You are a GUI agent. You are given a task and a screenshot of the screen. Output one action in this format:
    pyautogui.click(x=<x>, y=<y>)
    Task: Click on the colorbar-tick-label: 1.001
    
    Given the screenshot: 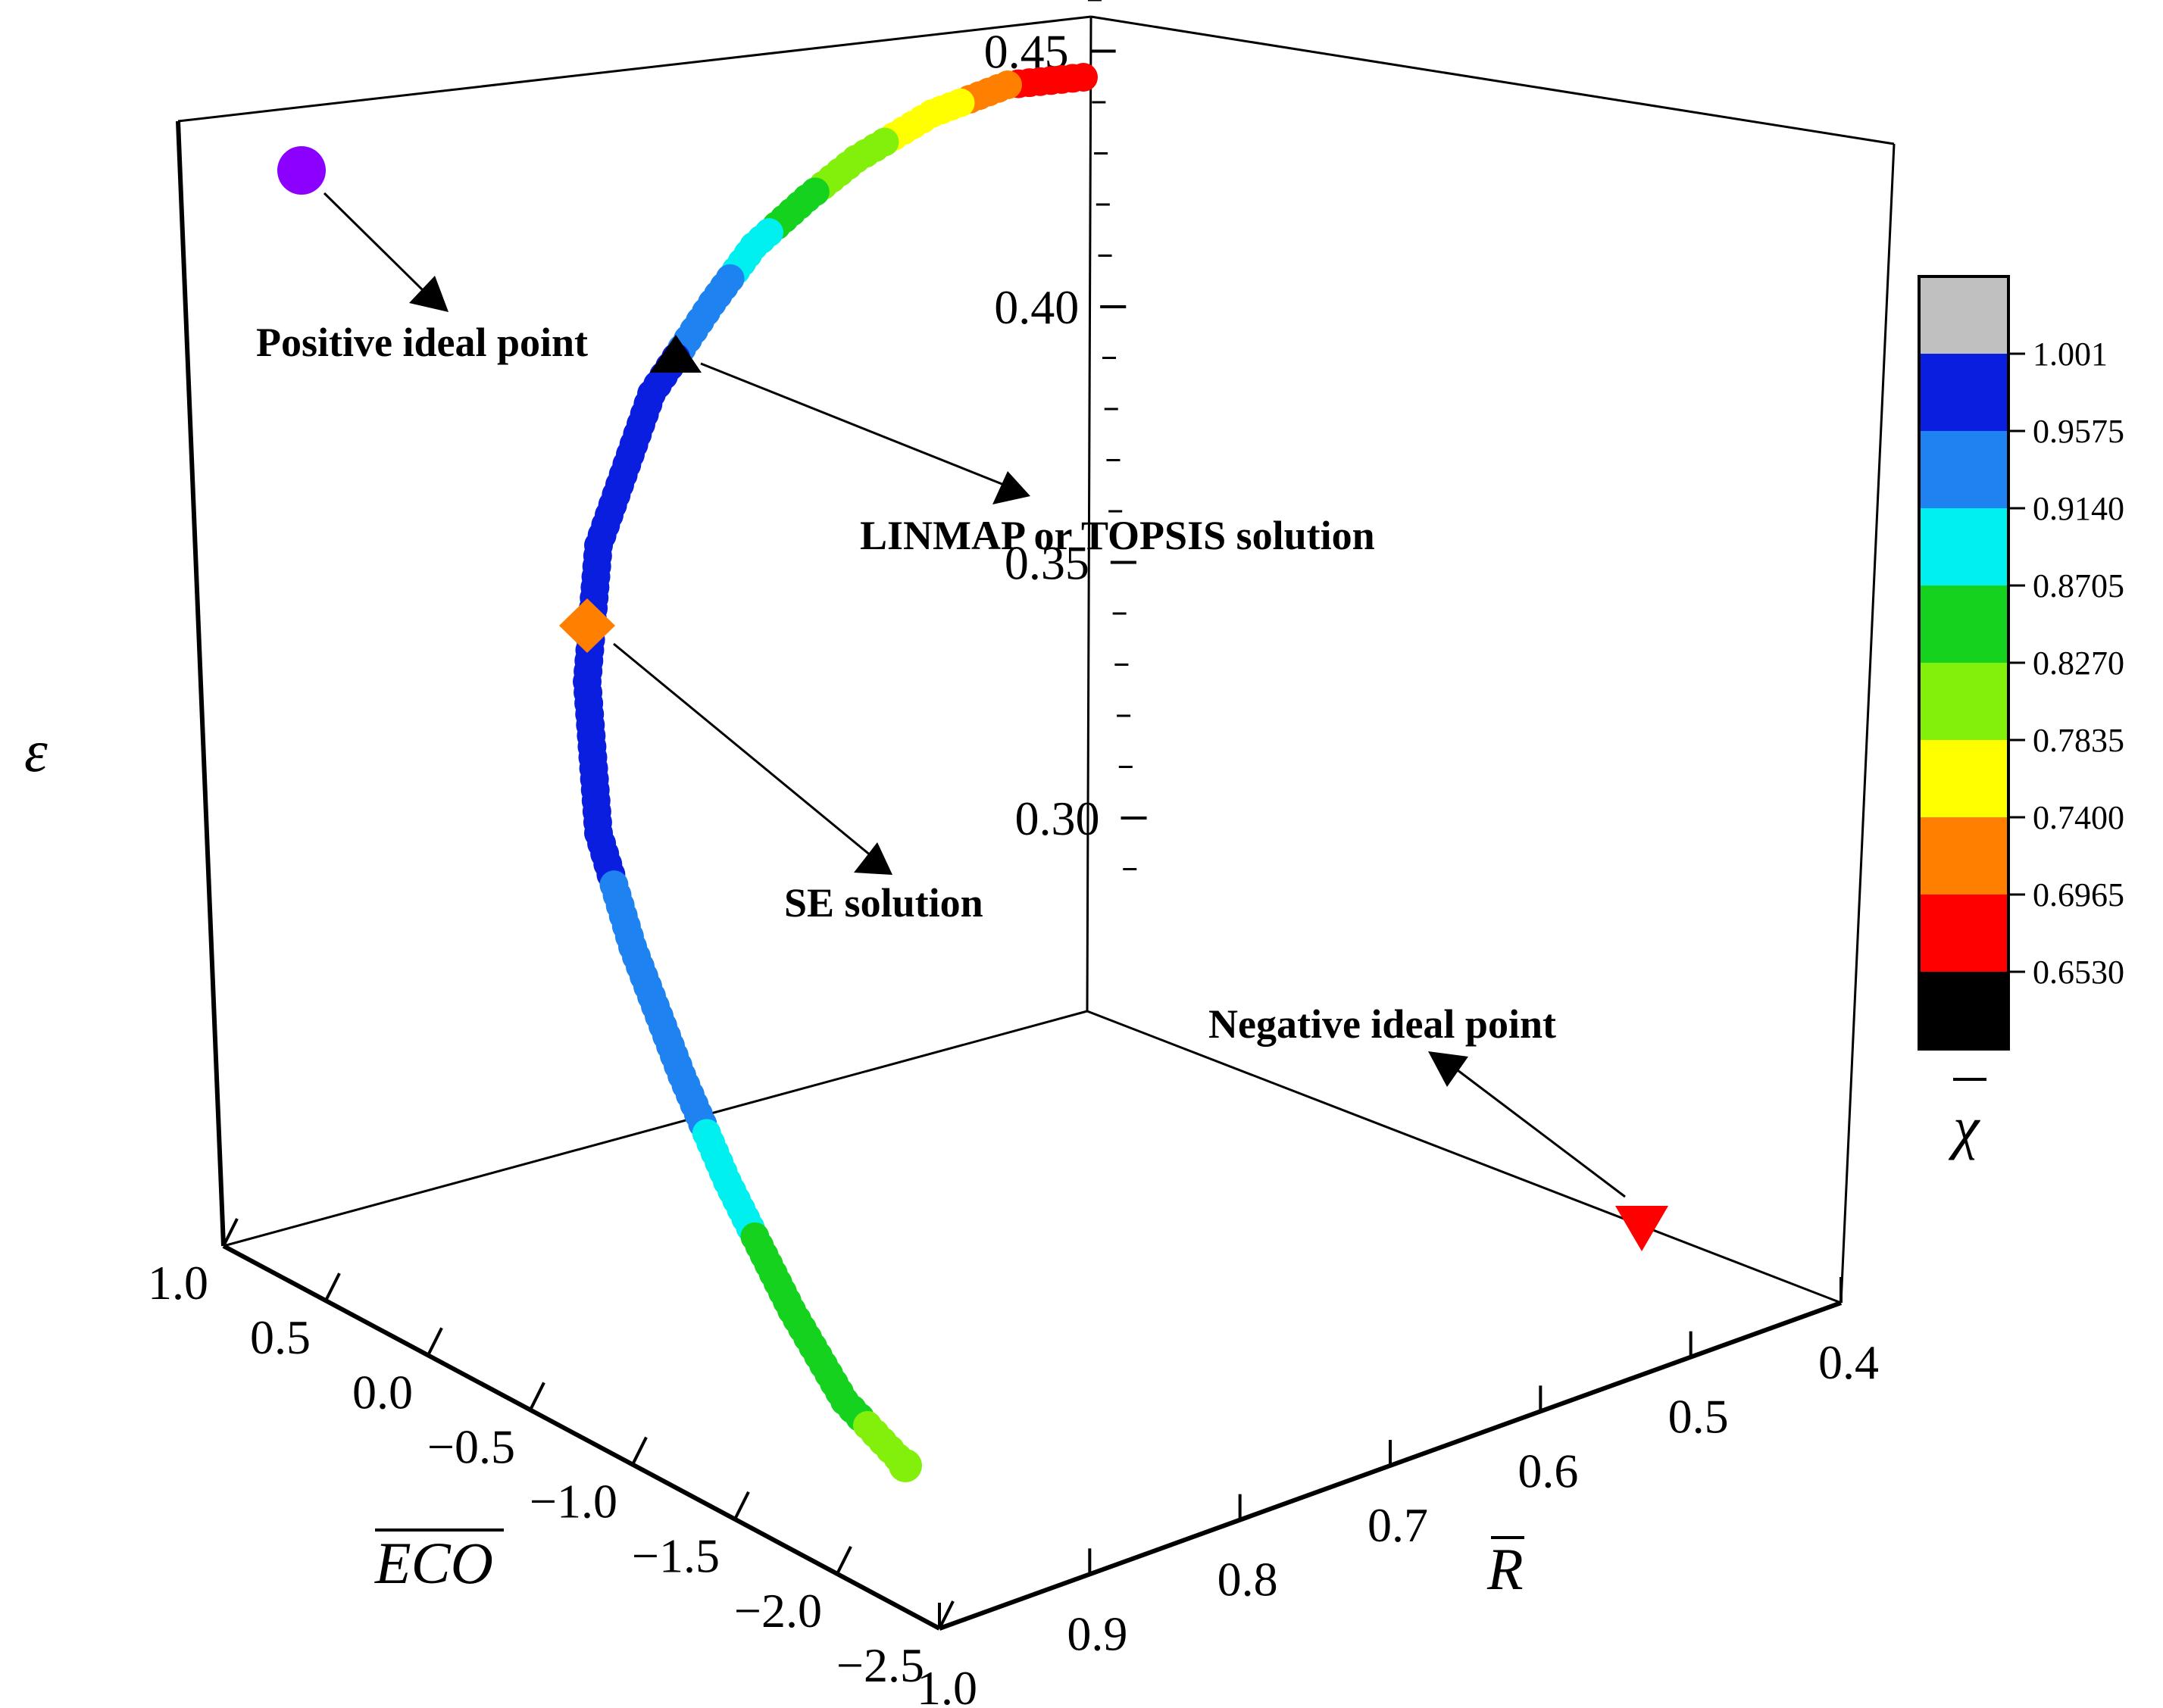 What is the action you would take?
    pyautogui.click(x=2070, y=354)
    